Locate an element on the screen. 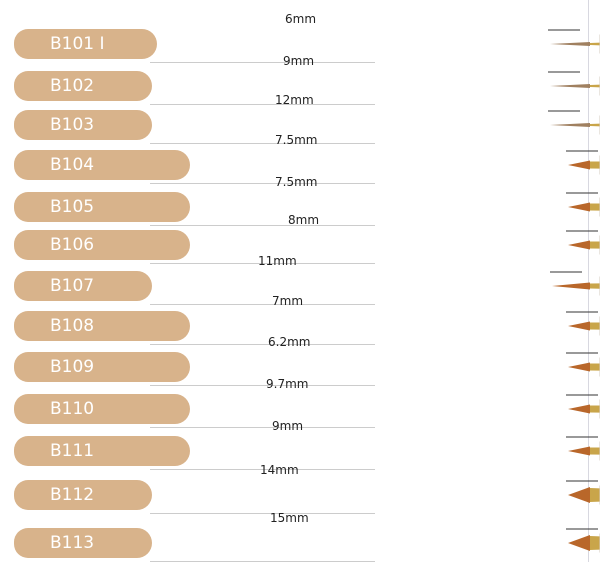  brush-row: B108 7mm is located at coordinates (300, 320).